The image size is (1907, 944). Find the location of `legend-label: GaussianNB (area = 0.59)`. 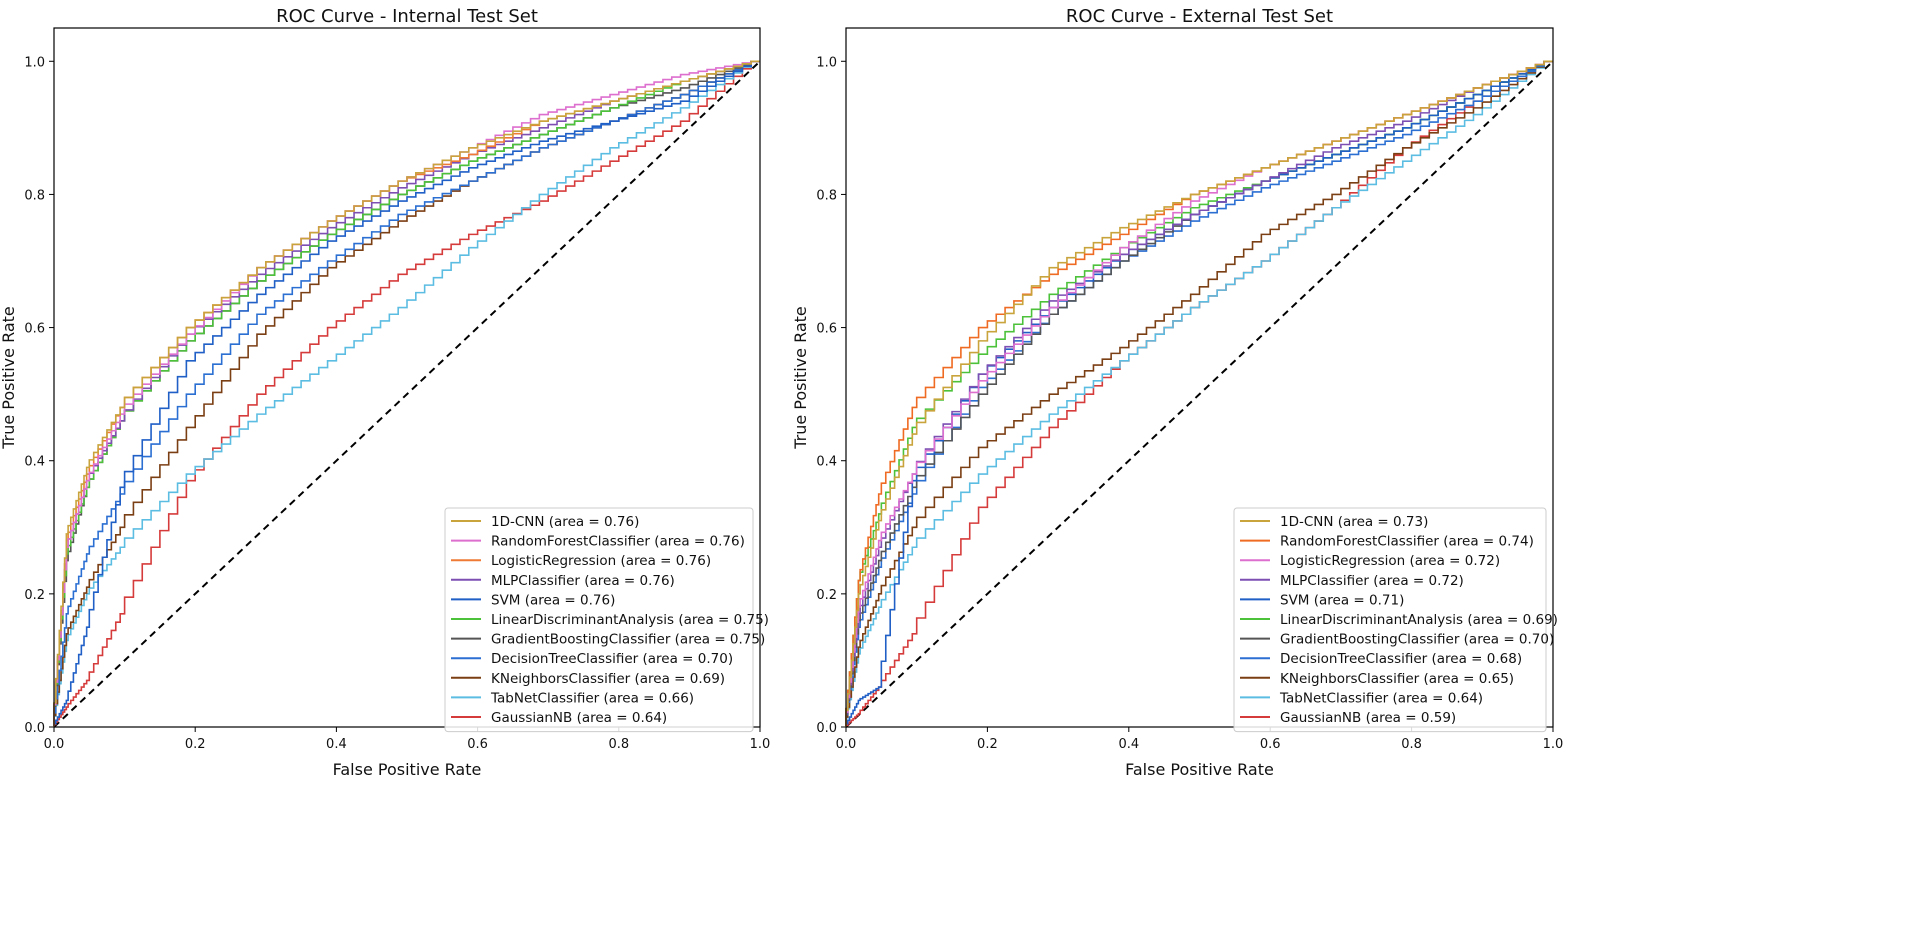

legend-label: GaussianNB (area = 0.59) is located at coordinates (1368, 718).